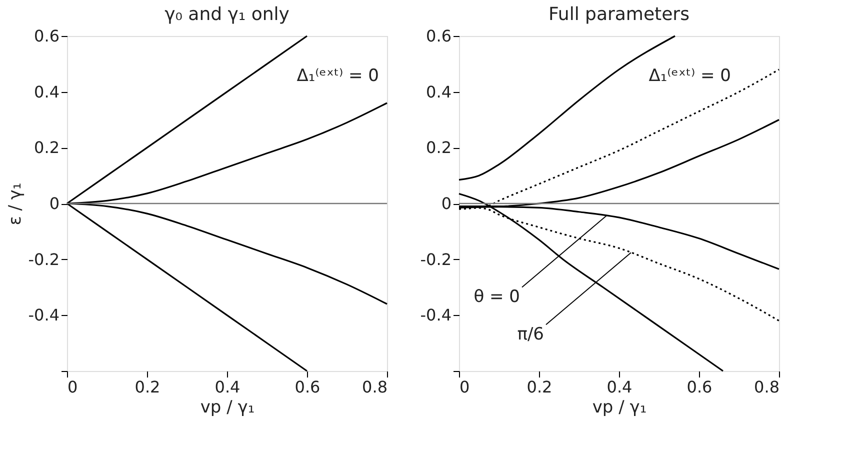  Describe the element at coordinates (15, 204) in the screenshot. I see `y-axis-title: ε / γ₁` at that location.